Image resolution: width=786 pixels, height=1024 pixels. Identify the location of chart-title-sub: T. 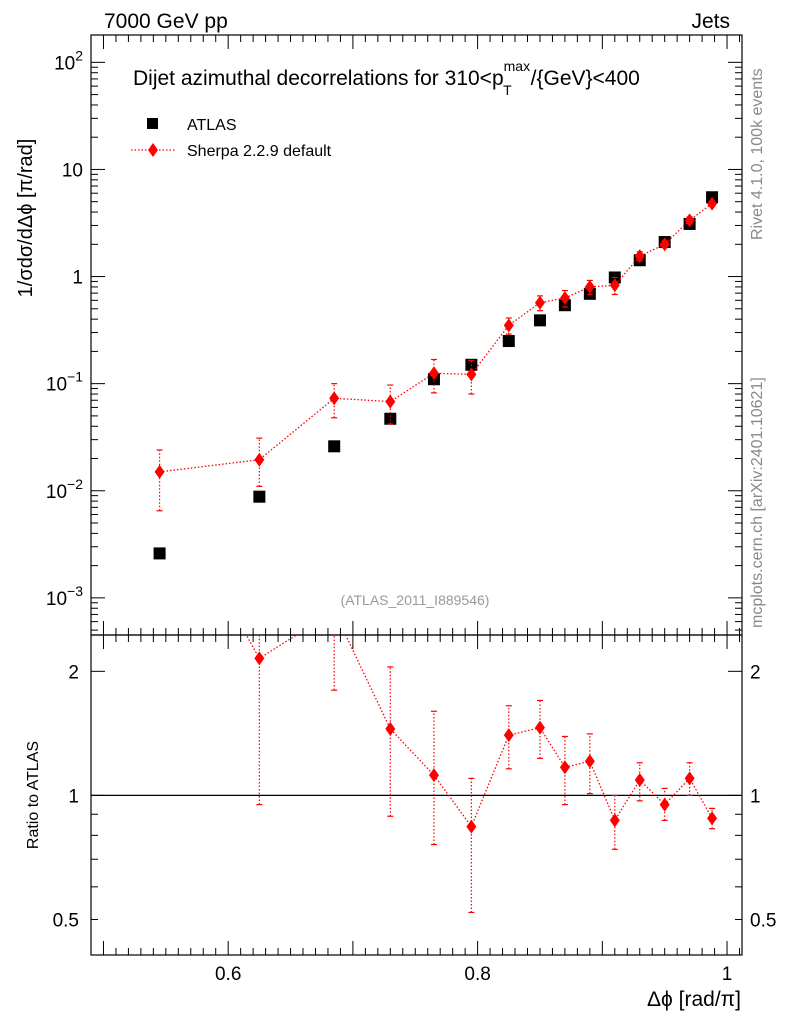
(507, 90).